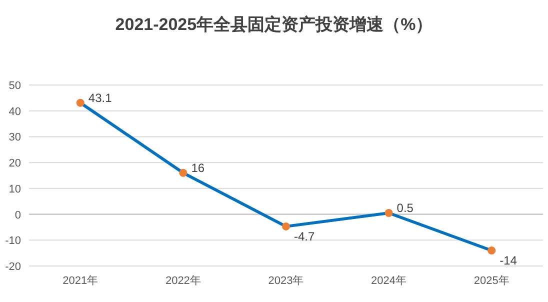 The height and width of the screenshot is (302, 548). Describe the element at coordinates (286, 281) in the screenshot. I see `x-tick-label: 2023年` at that location.